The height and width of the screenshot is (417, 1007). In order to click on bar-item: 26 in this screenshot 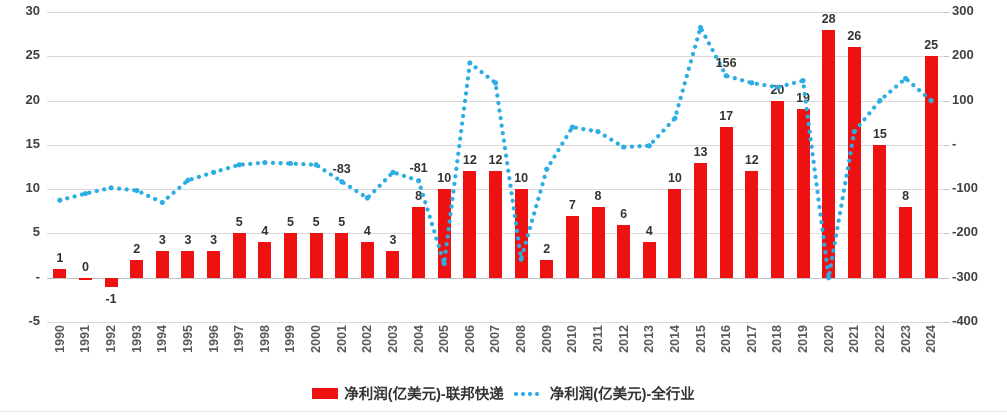, I will do `click(854, 167)`.